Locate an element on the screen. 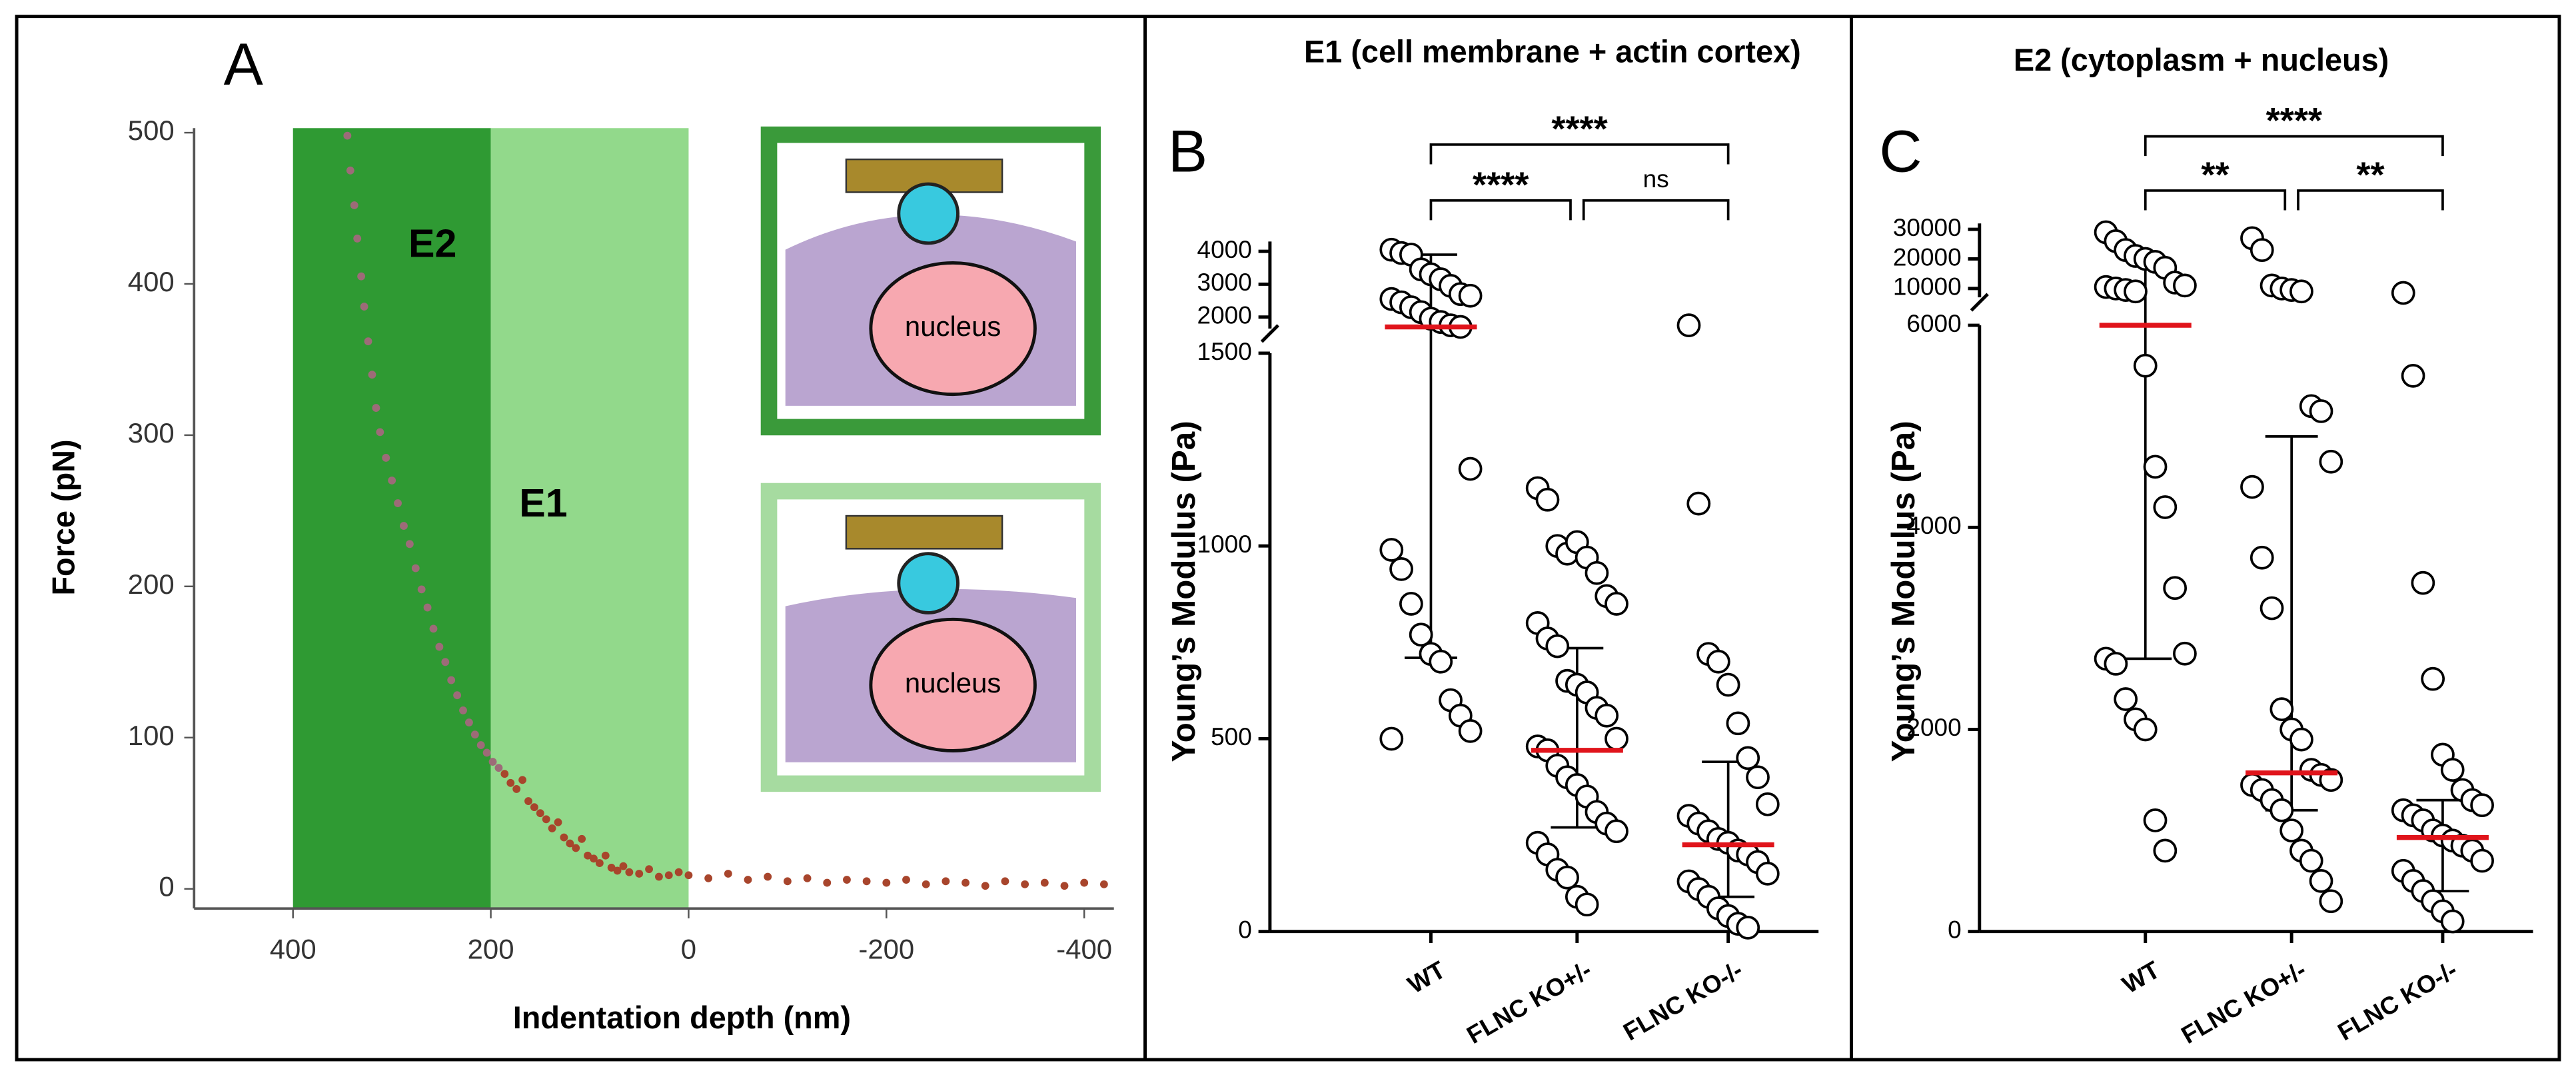  region-label: E2 is located at coordinates (432, 243).